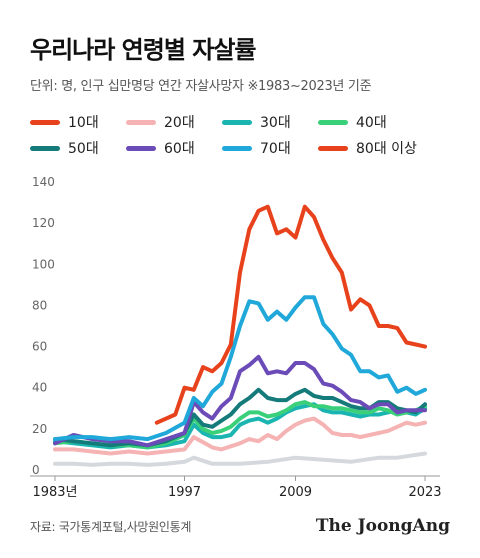 Image resolution: width=480 pixels, height=558 pixels. What do you see at coordinates (256, 148) in the screenshot?
I see `legend-item: 70대` at bounding box center [256, 148].